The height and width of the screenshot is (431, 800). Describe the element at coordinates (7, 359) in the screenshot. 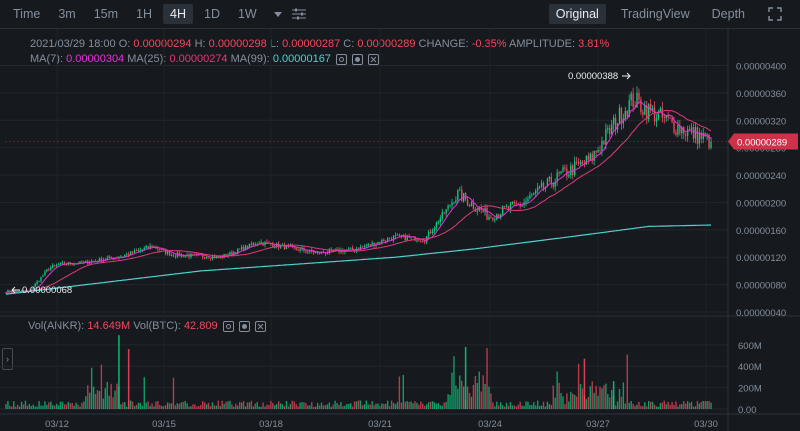

I see `expand-panel-handle: ›` at that location.